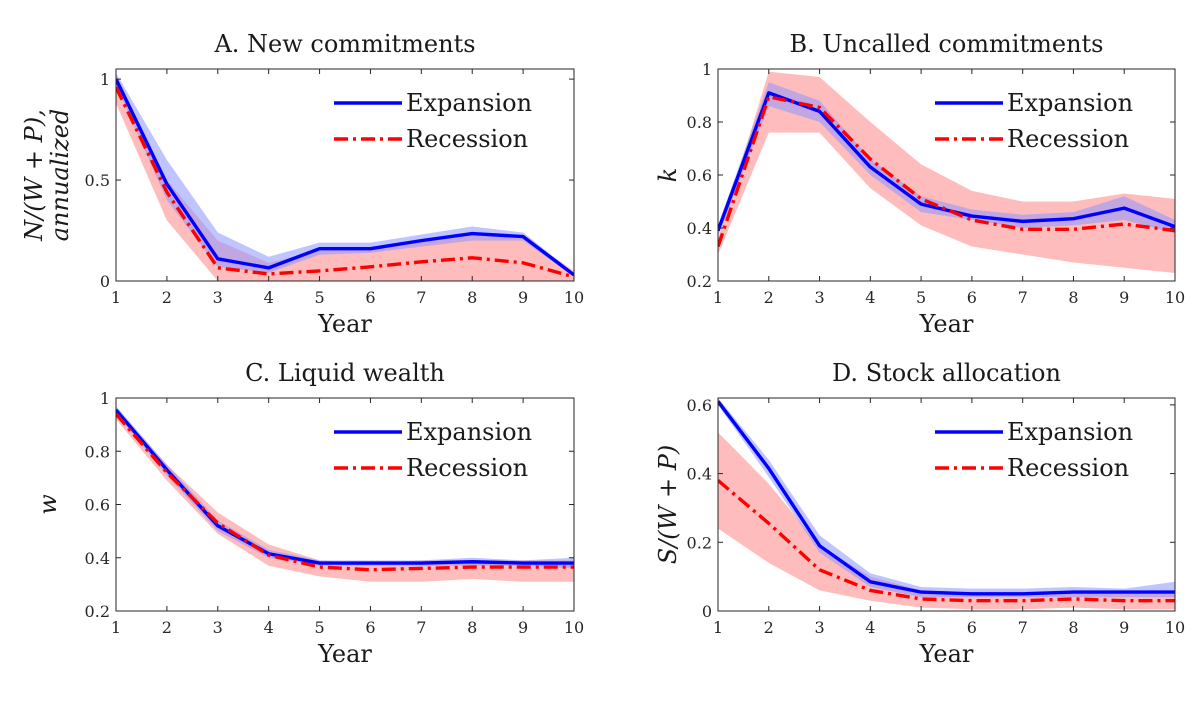 This screenshot has height=705, width=1196. I want to click on chart-c-legend-label-expansion: Expansion, so click(469, 432).